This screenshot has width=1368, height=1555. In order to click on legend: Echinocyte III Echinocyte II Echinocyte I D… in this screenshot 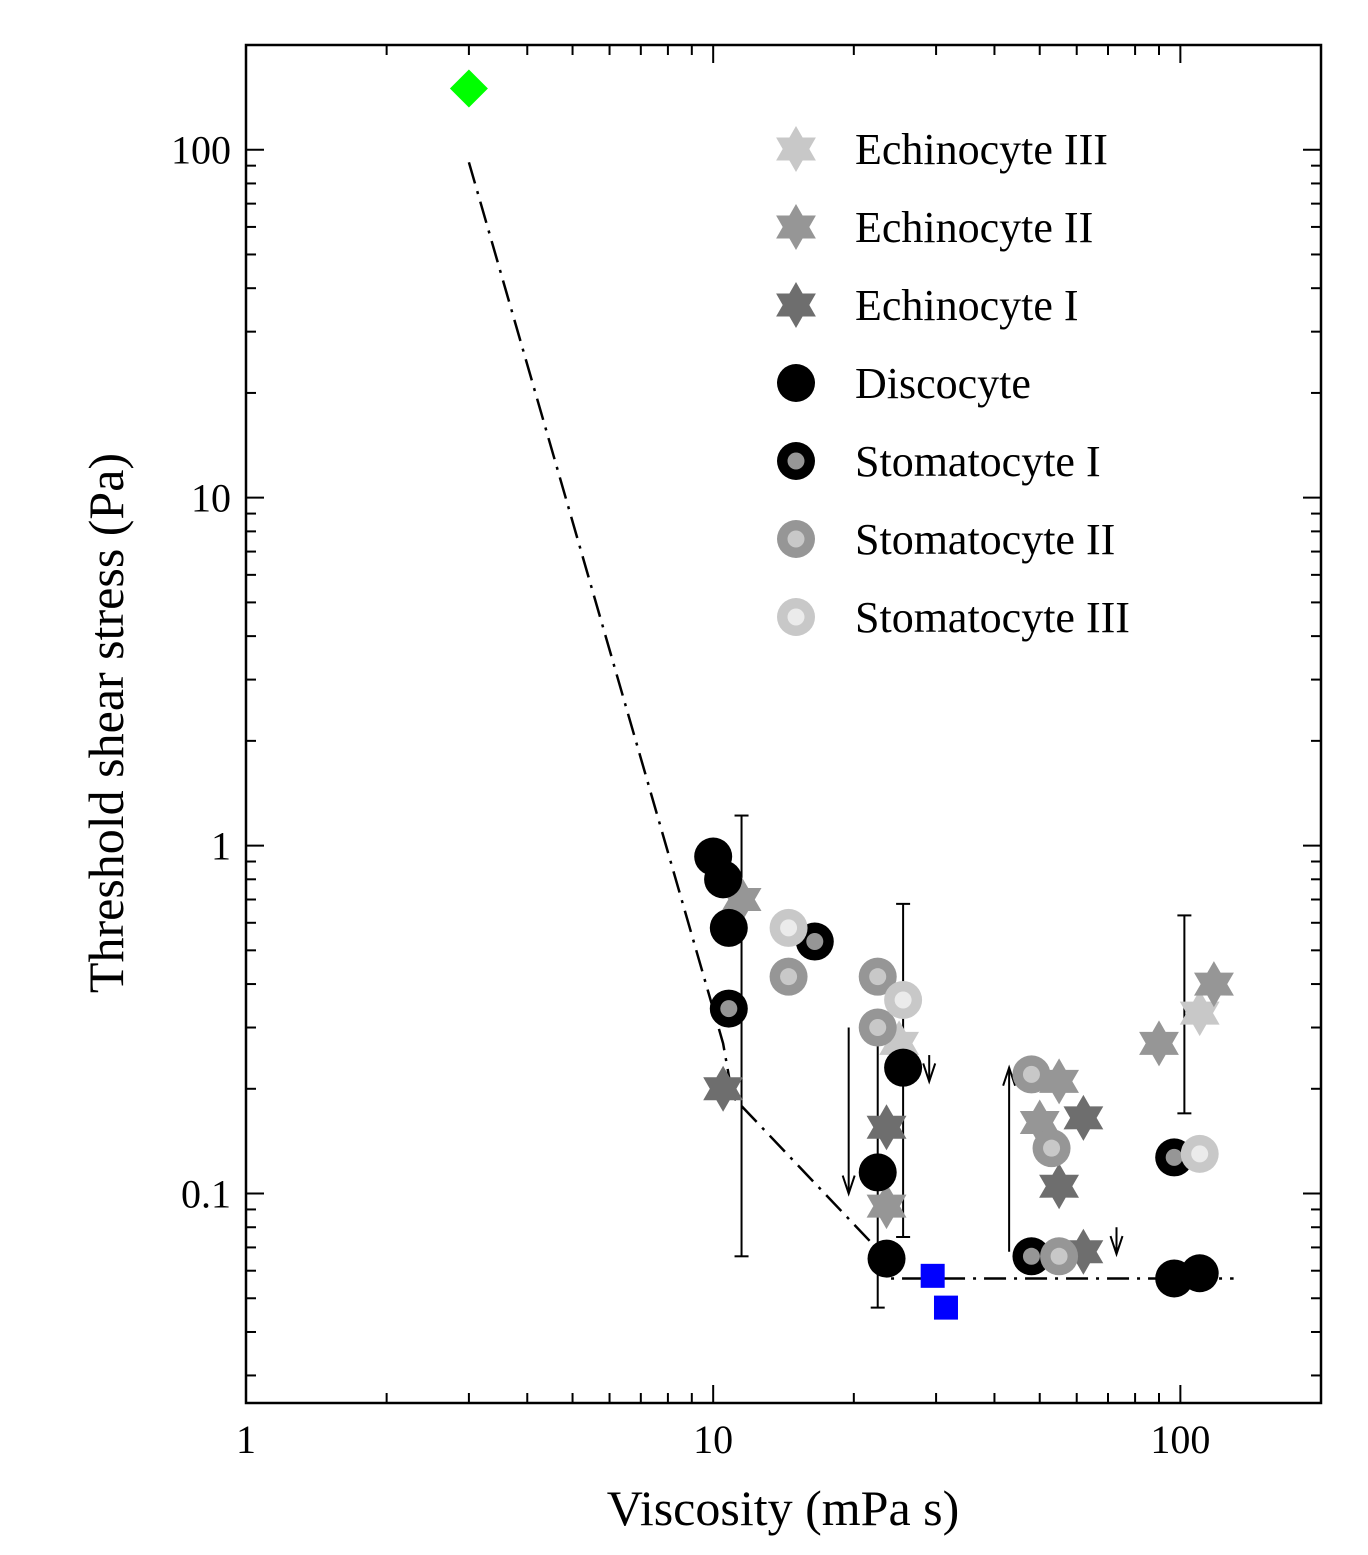, I will do `click(953, 383)`.